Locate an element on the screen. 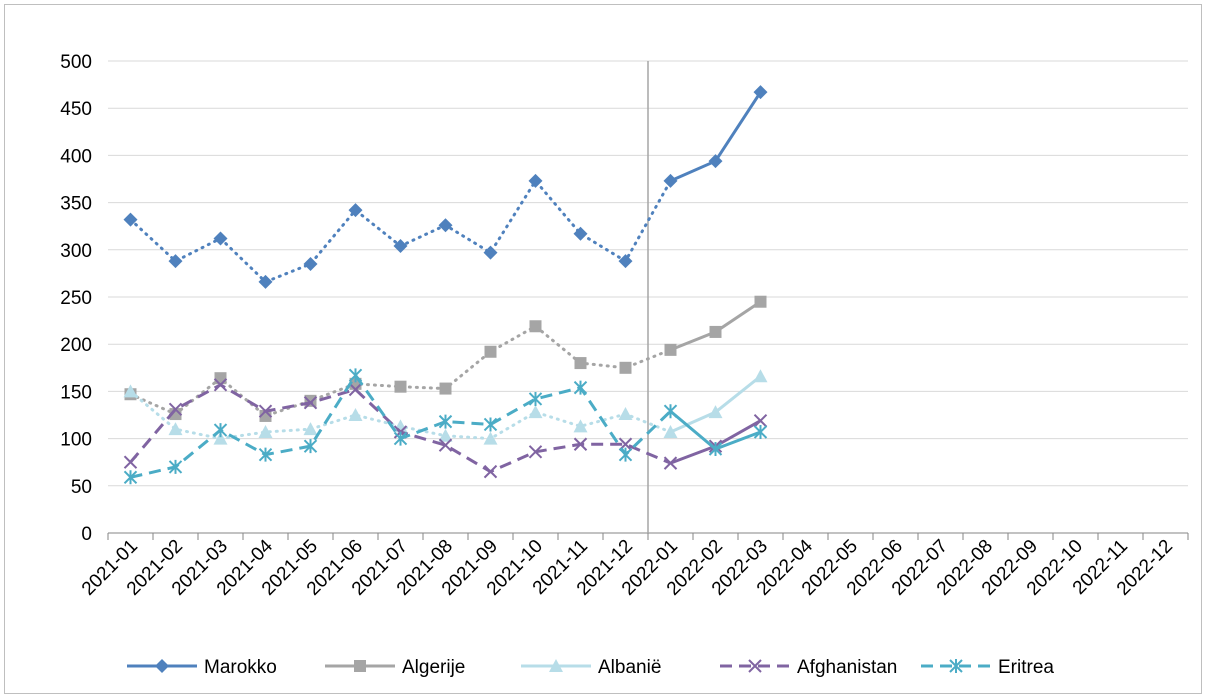 This screenshot has height=700, width=1208. legend-marker-marokko is located at coordinates (162, 666).